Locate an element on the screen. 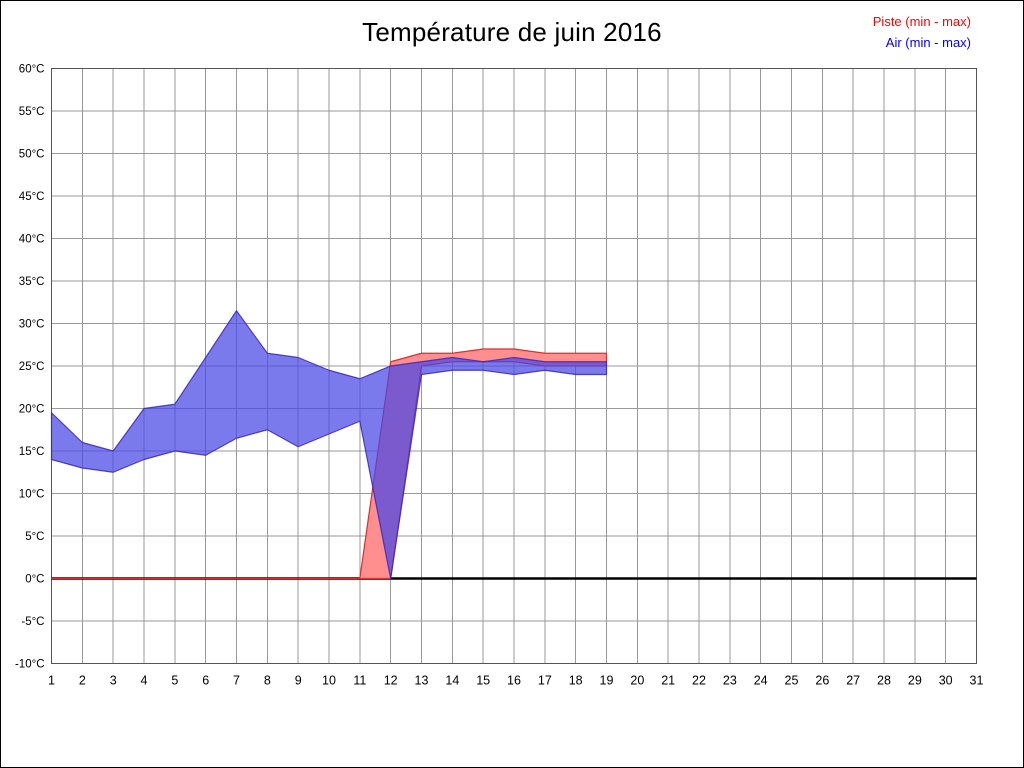  x-tick-label: 22 is located at coordinates (699, 681).